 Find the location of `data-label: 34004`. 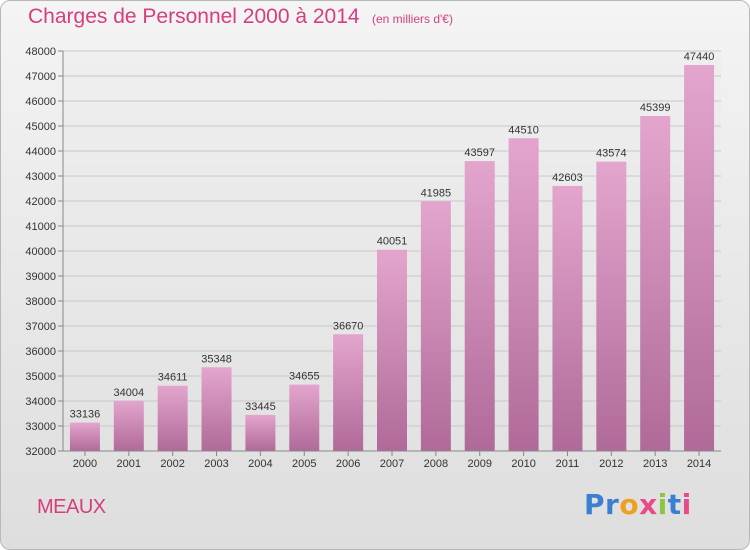

data-label: 34004 is located at coordinates (129, 393).